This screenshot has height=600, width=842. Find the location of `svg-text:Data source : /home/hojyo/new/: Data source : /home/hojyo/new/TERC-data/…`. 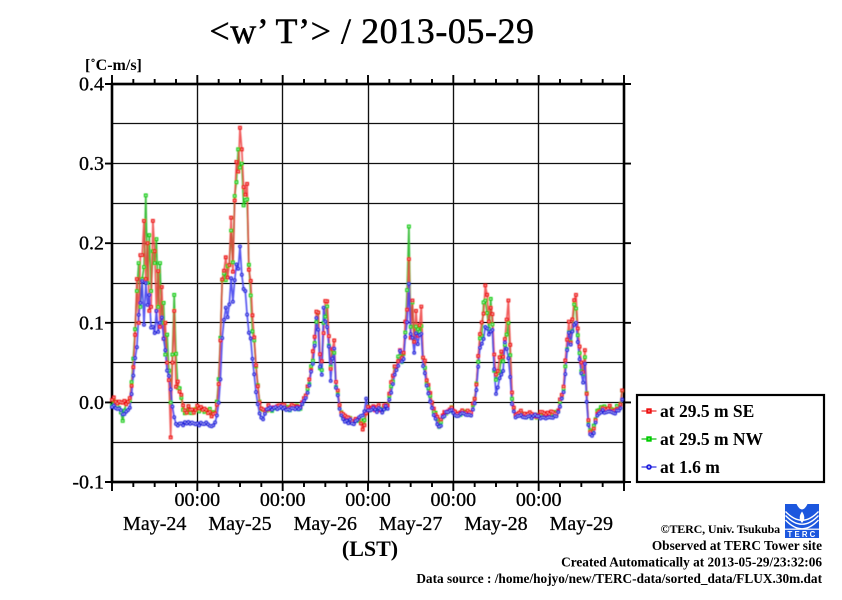

svg-text:Data source : /home/hojyo/new/: Data source : /home/hojyo/new/TERC-data/… is located at coordinates (619, 578).